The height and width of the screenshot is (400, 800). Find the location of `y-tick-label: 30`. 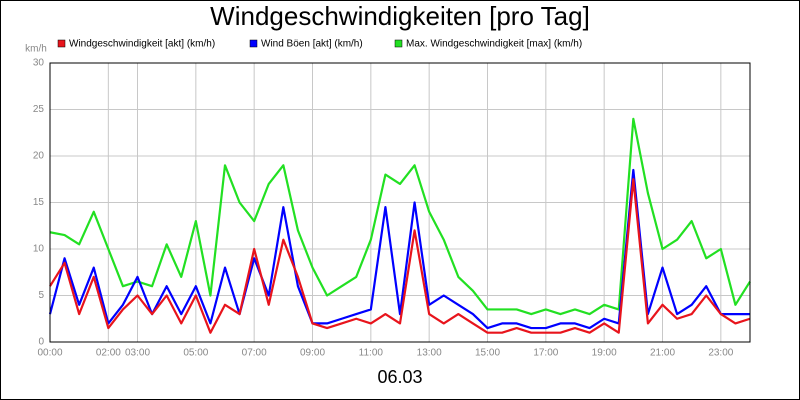

y-tick-label: 30 is located at coordinates (39, 63).